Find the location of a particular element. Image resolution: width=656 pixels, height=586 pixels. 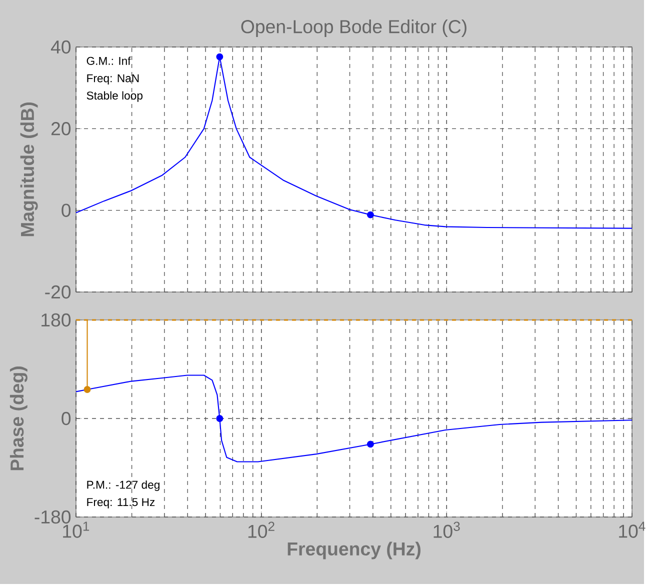

chart-title: Open-Loop Bode Editor (C) is located at coordinates (353, 28).